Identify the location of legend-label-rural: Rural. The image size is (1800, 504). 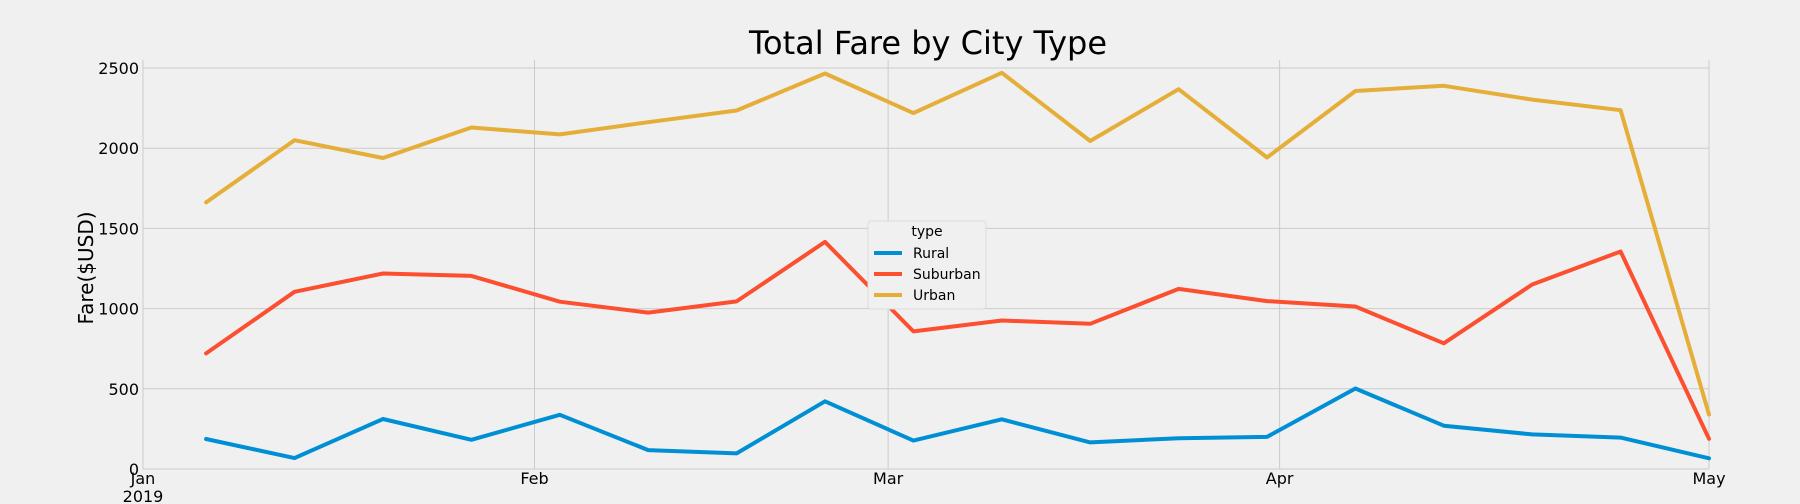
(931, 254).